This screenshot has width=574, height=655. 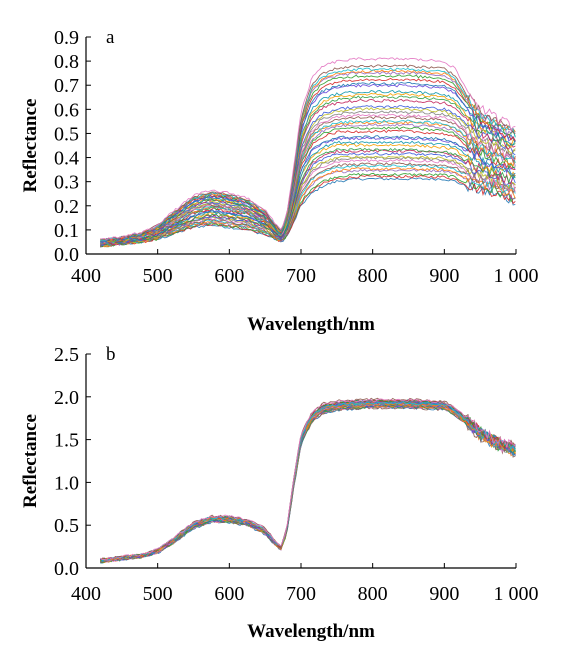 What do you see at coordinates (66, 231) in the screenshot?
I see `y-tick-label: 0.1` at bounding box center [66, 231].